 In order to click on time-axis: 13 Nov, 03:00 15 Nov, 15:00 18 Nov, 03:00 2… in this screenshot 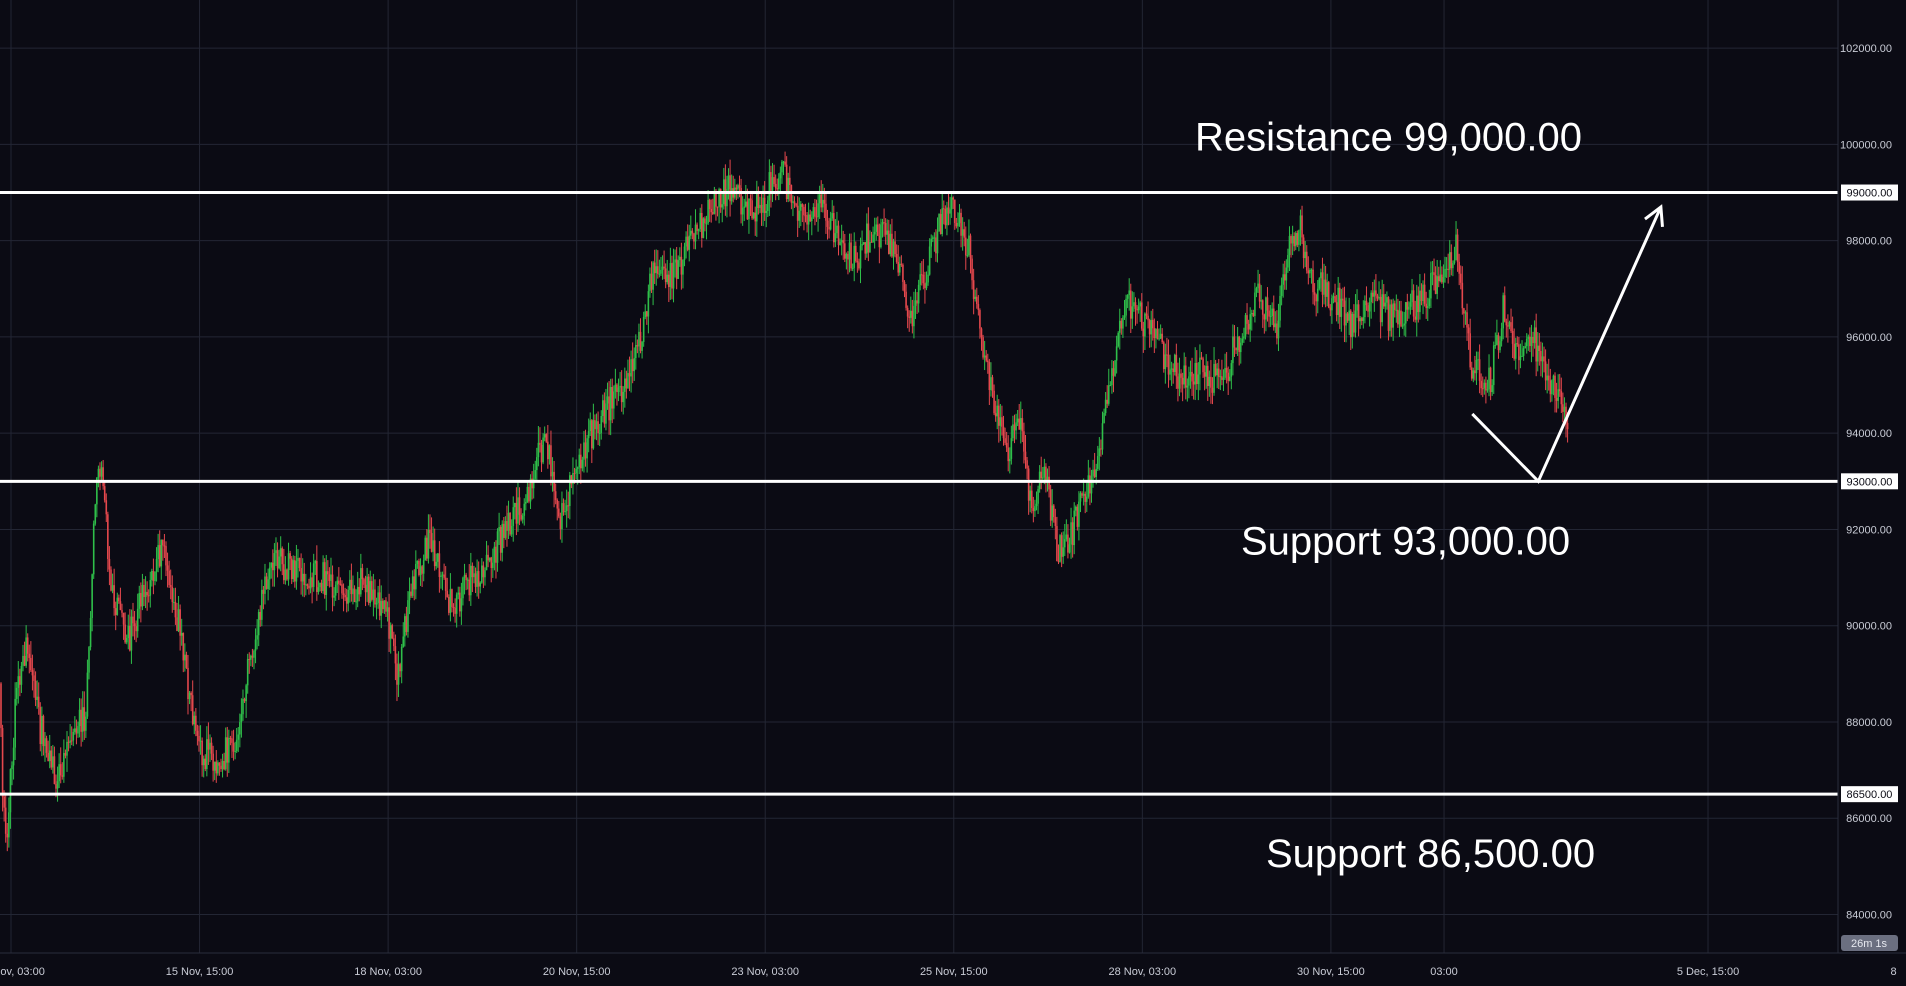, I will do `click(948, 972)`.